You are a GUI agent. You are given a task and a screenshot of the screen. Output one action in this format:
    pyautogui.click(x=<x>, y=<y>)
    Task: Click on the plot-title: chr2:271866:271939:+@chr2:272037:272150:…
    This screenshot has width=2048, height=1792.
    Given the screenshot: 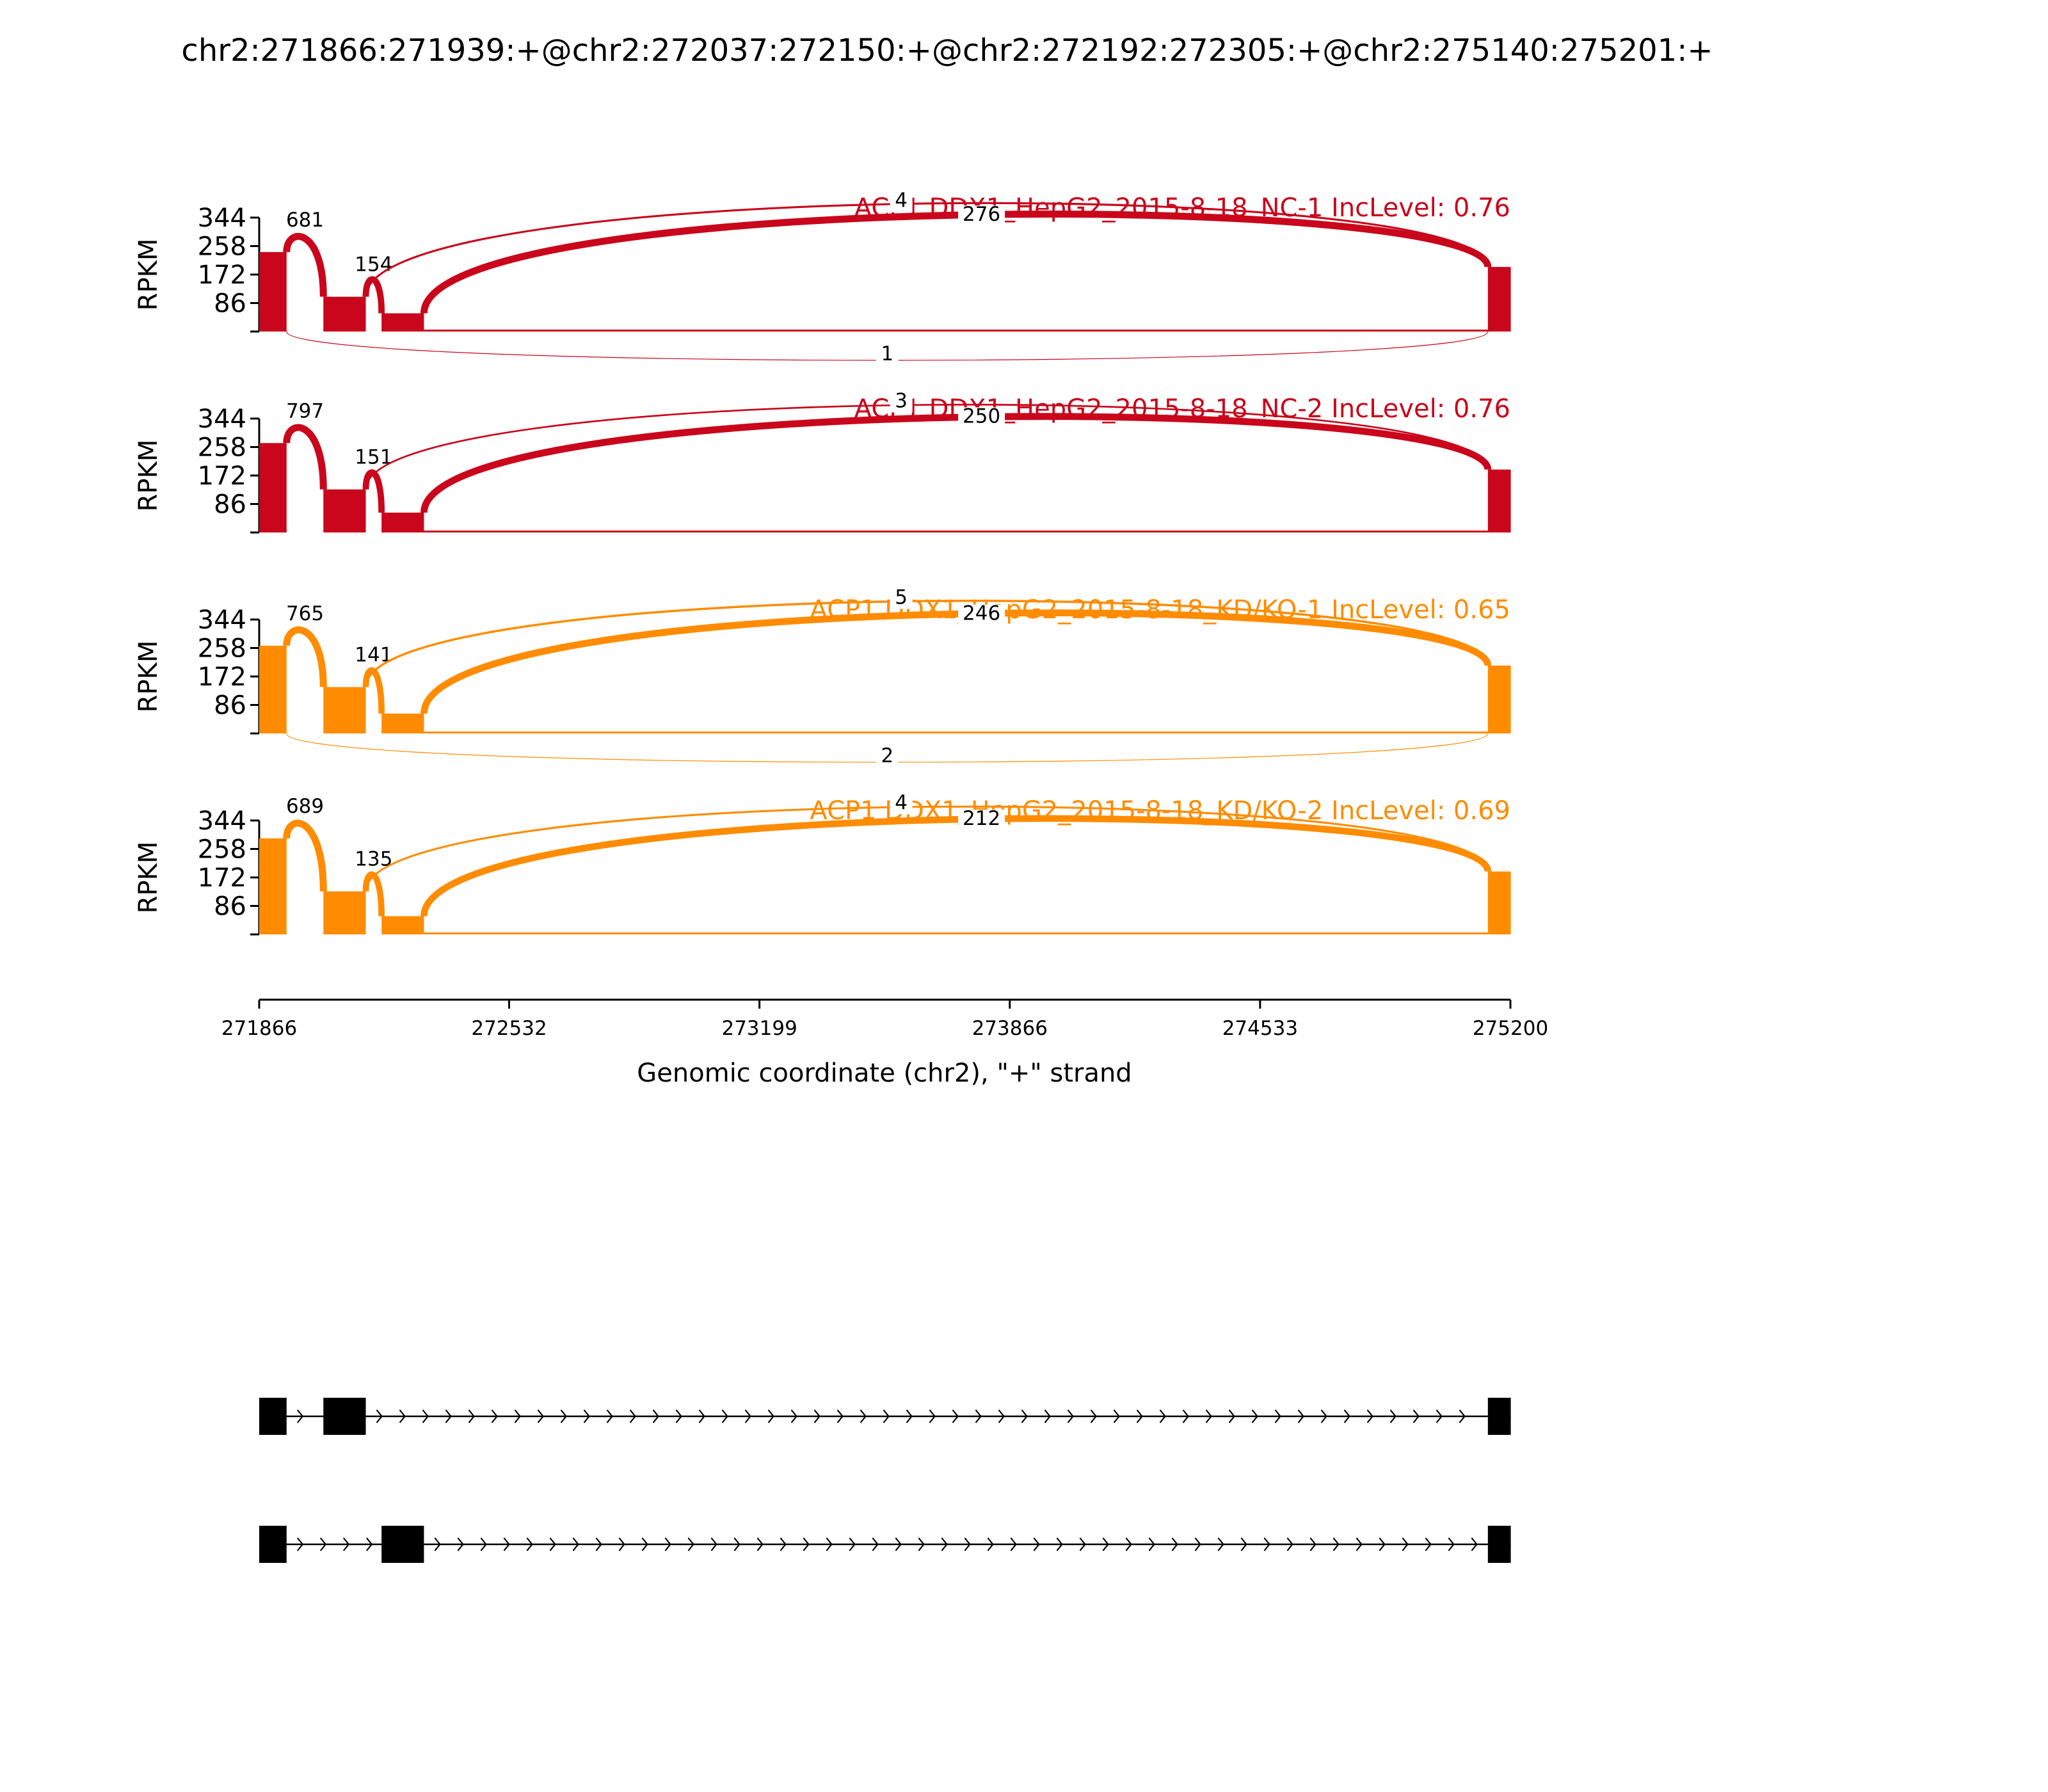 What is the action you would take?
    pyautogui.click(x=947, y=50)
    